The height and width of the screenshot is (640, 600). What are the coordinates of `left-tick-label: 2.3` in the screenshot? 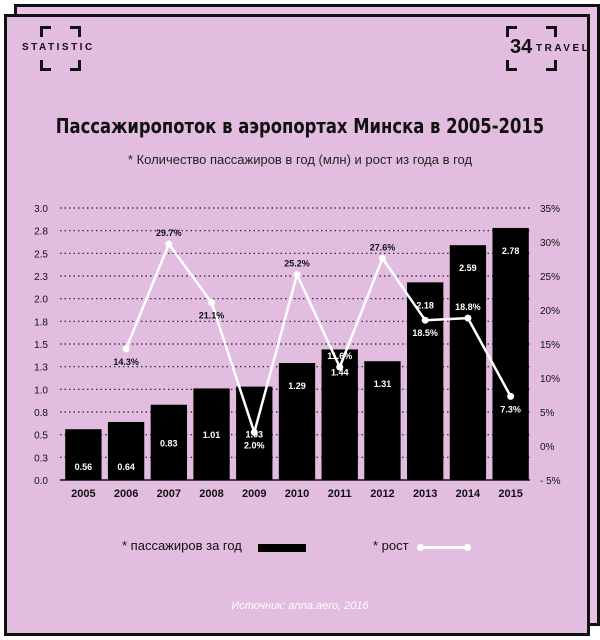 It's located at (41, 277).